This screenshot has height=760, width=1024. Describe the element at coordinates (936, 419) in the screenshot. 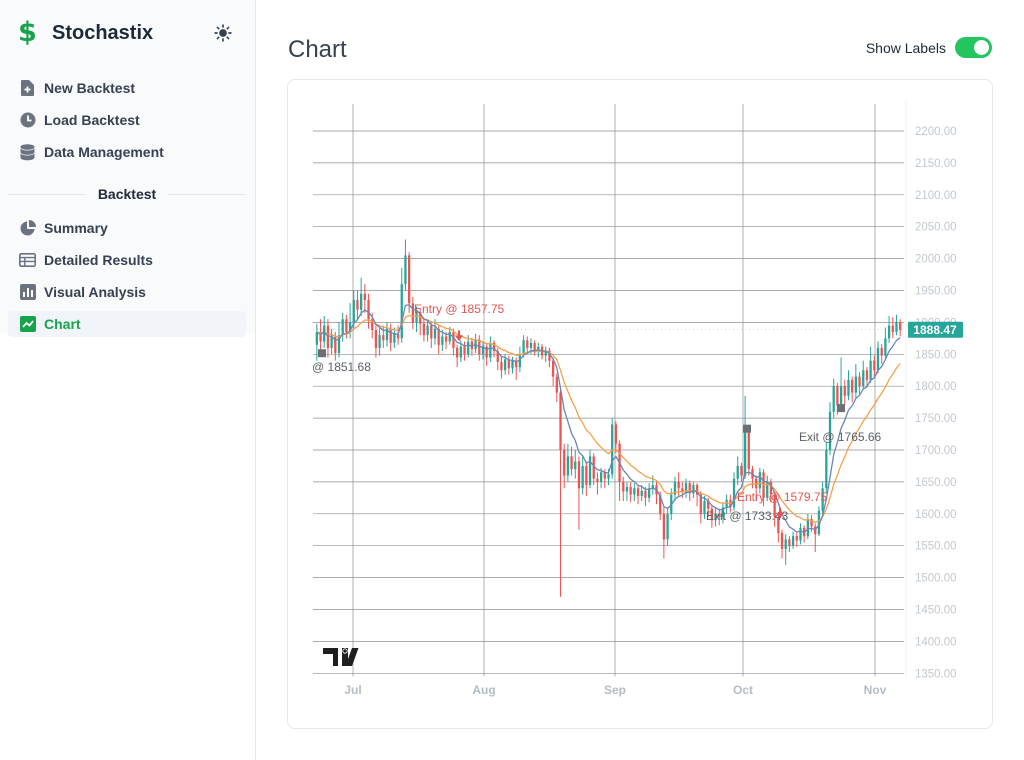

I see `price-axis-label: 1750.00` at that location.